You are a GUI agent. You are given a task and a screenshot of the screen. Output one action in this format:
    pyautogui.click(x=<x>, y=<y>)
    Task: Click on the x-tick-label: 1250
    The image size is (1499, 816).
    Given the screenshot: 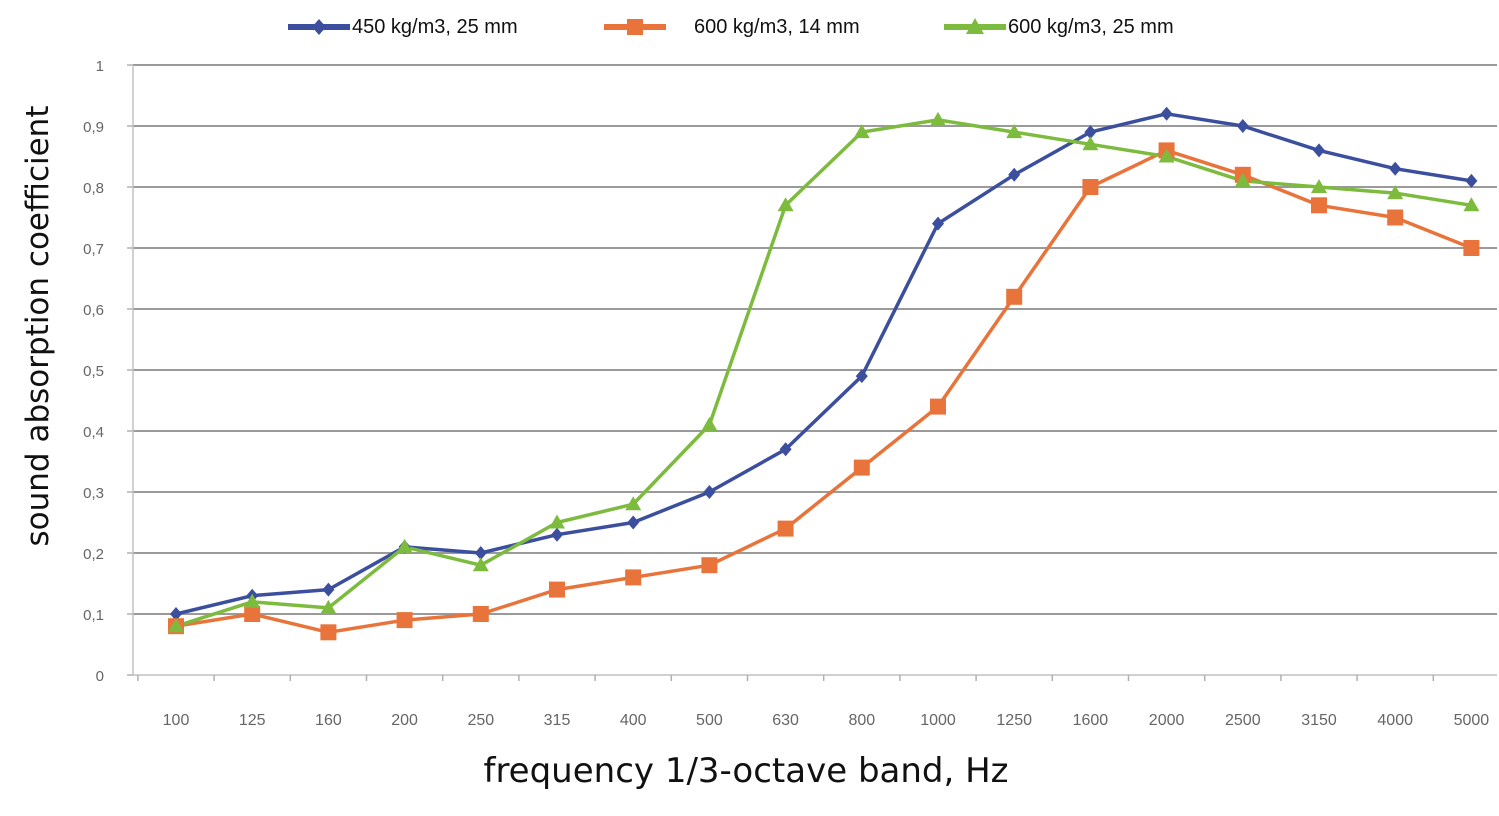 What is the action you would take?
    pyautogui.click(x=1014, y=720)
    